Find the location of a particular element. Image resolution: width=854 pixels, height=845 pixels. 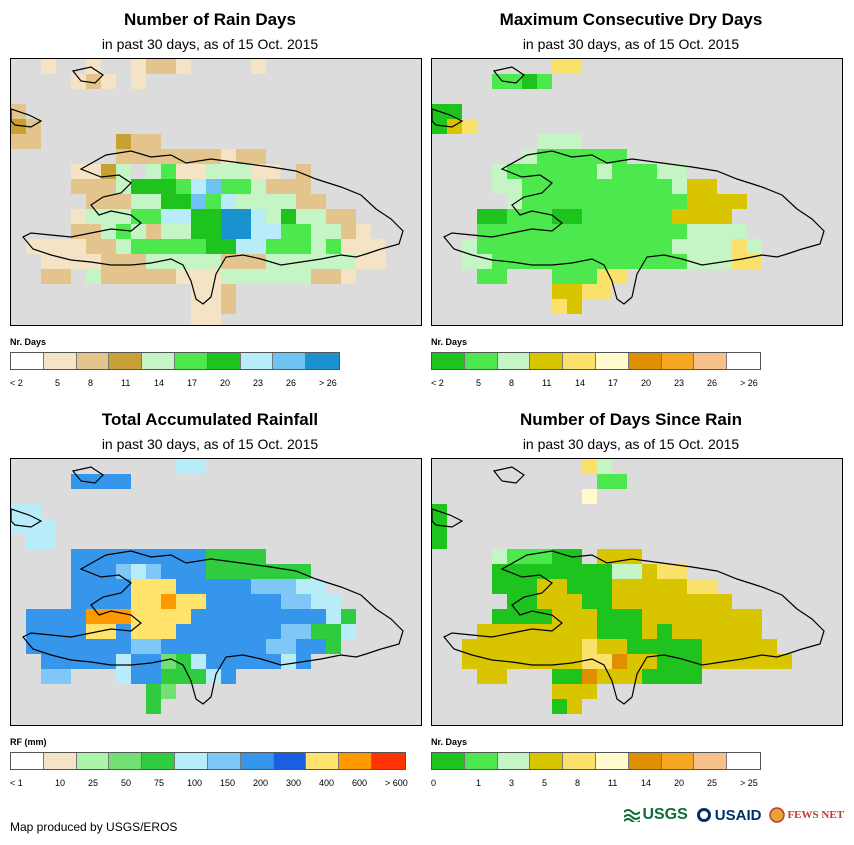

legend-label: 25 is located at coordinates (712, 783).